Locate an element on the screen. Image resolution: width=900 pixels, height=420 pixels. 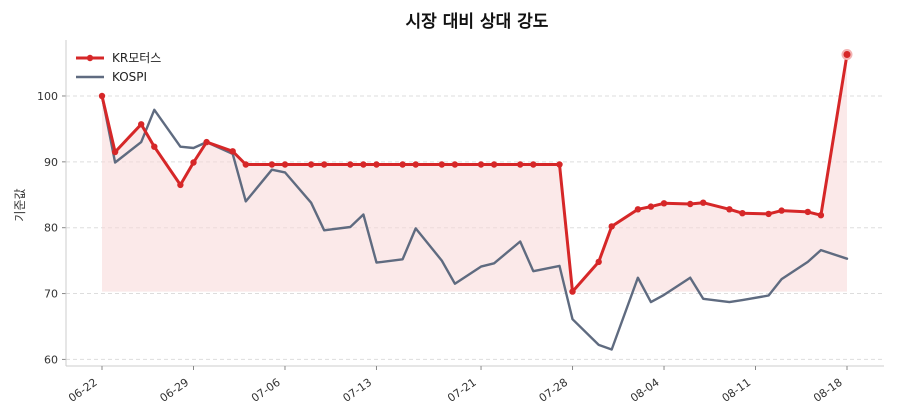
y-tick-labels: 60 70 80 90 100 is located at coordinates (47, 228).